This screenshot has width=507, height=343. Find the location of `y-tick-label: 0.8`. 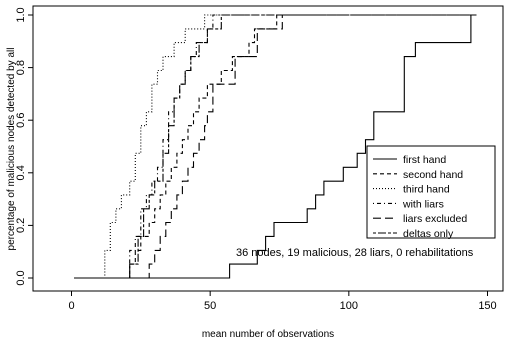

y-tick-label: 0.8 is located at coordinates (21, 67).